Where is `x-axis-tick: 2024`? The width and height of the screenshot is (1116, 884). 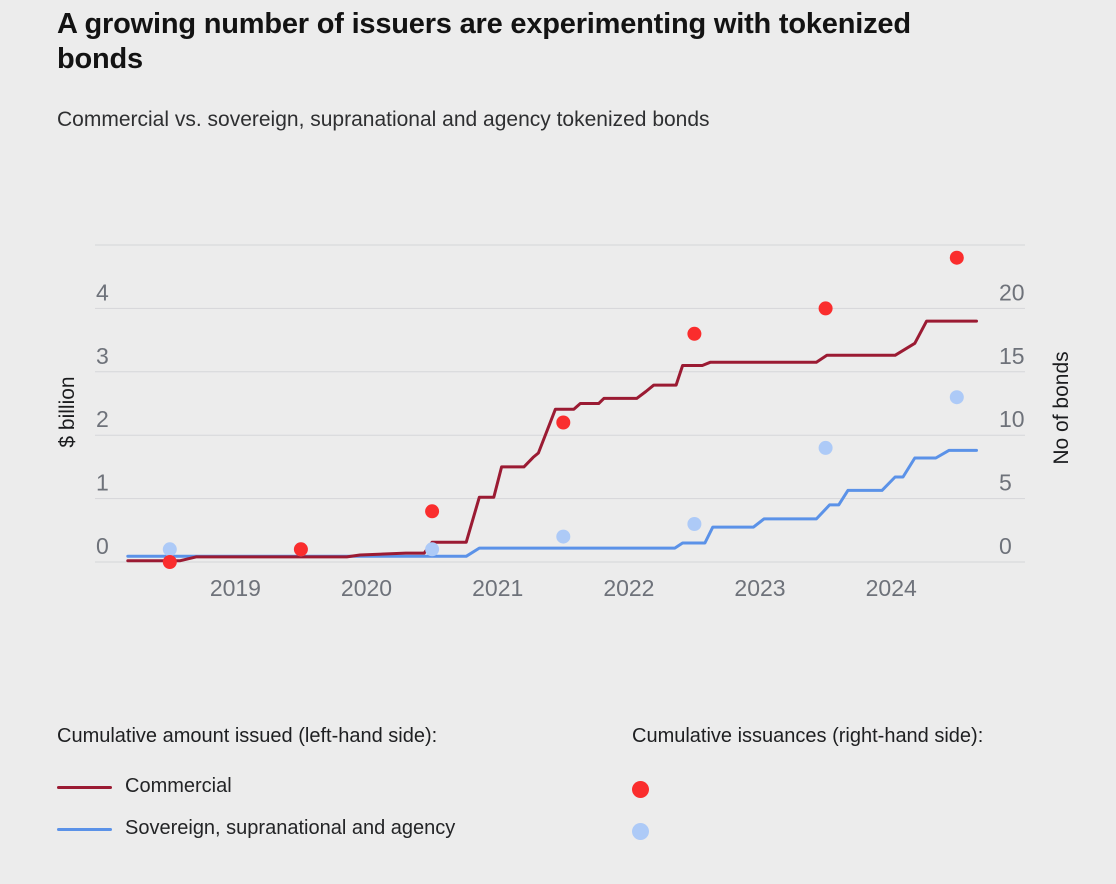 x-axis-tick: 2024 is located at coordinates (891, 588).